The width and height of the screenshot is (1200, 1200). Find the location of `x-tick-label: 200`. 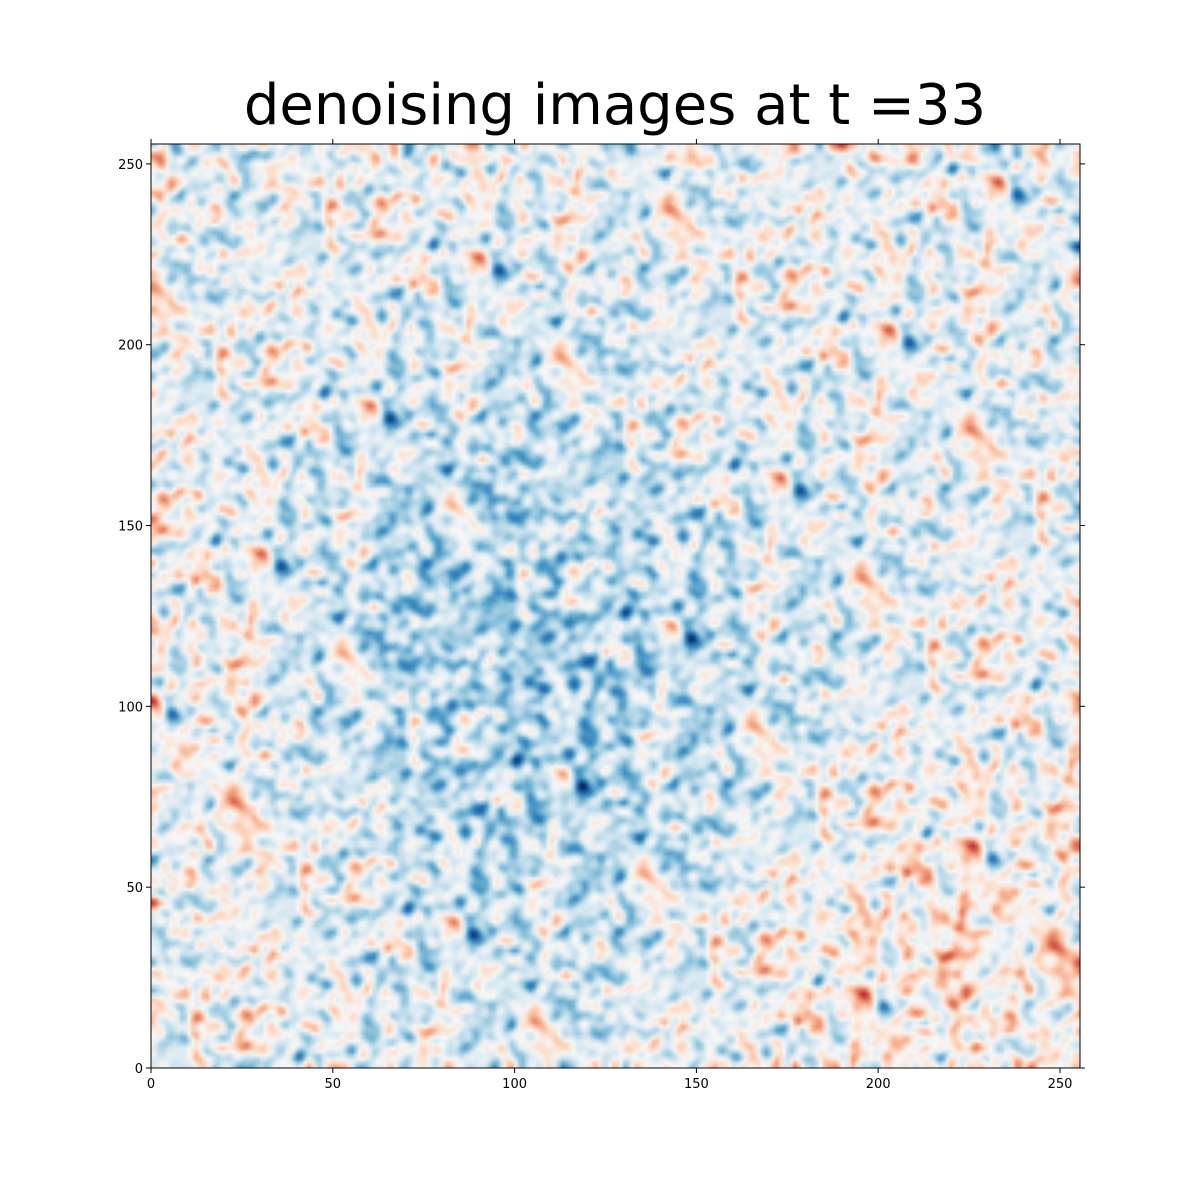

x-tick-label: 200 is located at coordinates (878, 1084).